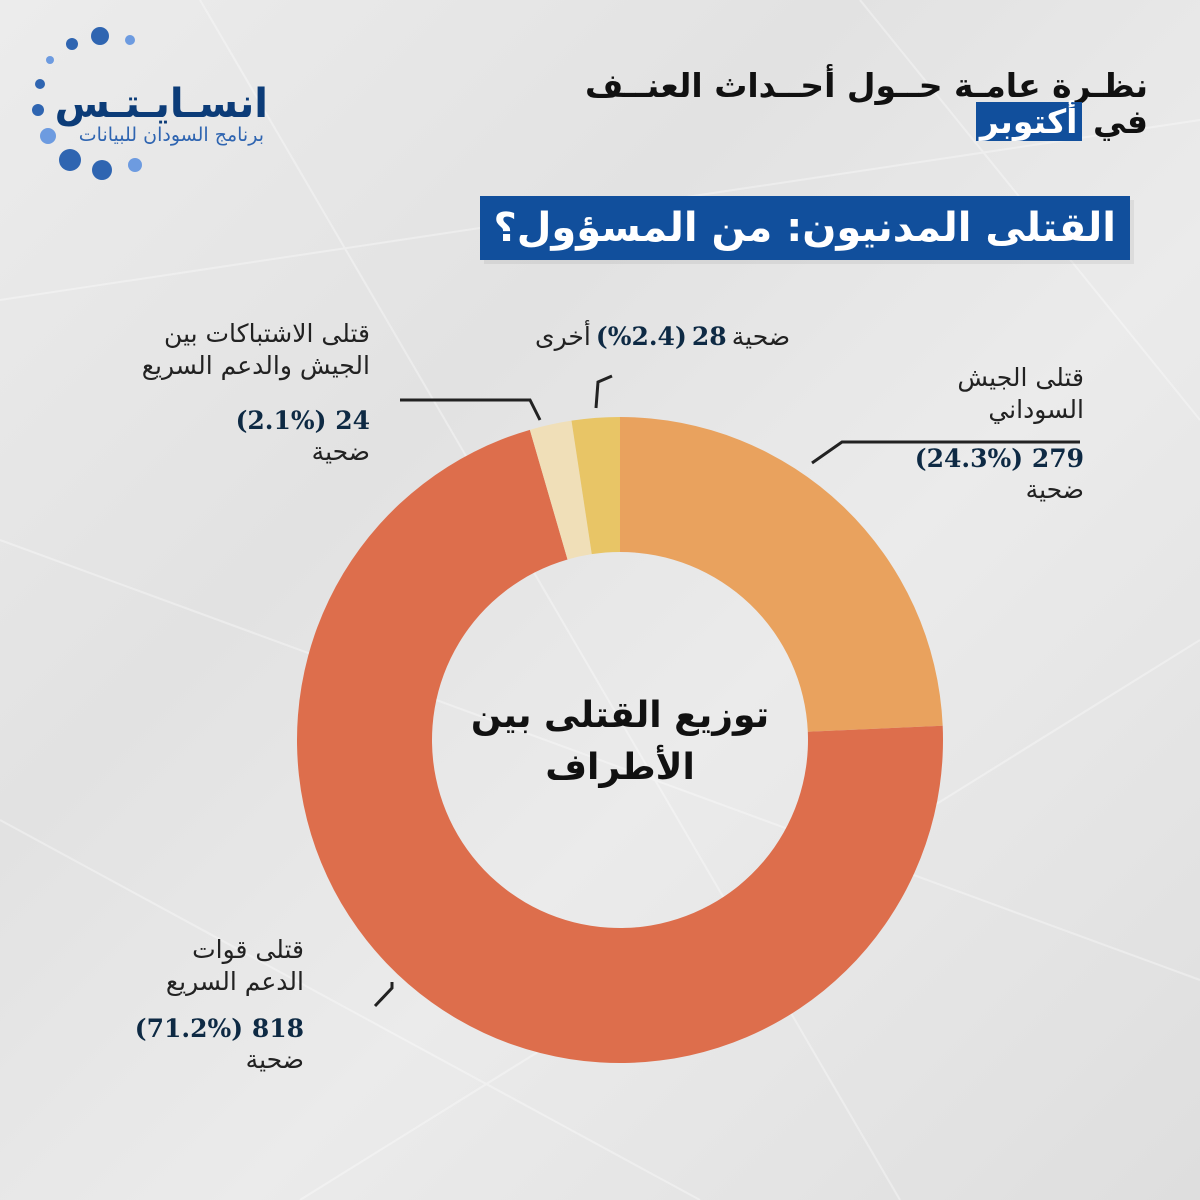 The height and width of the screenshot is (1200, 1200). I want to click on label-other: ضحية 28 (2.4%) أخرى, so click(662, 337).